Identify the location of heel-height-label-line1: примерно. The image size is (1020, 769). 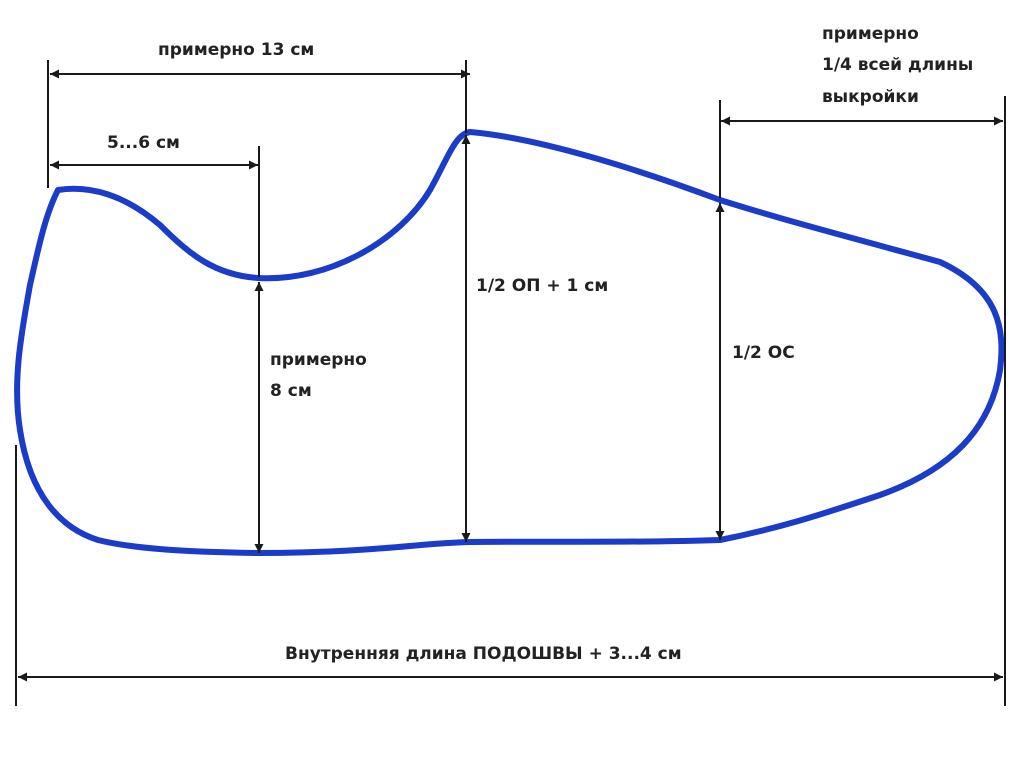
(318, 360).